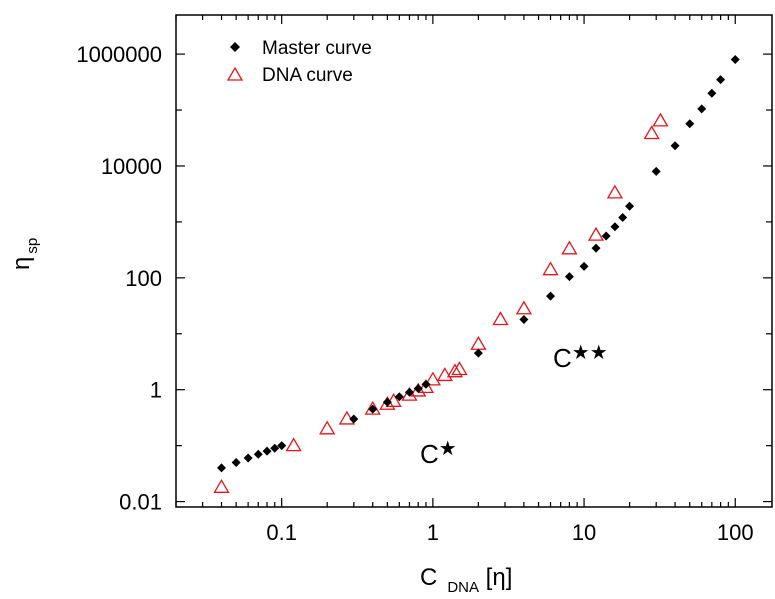 This screenshot has height=599, width=775. I want to click on legend: Master curve DNA curve, so click(299, 62).